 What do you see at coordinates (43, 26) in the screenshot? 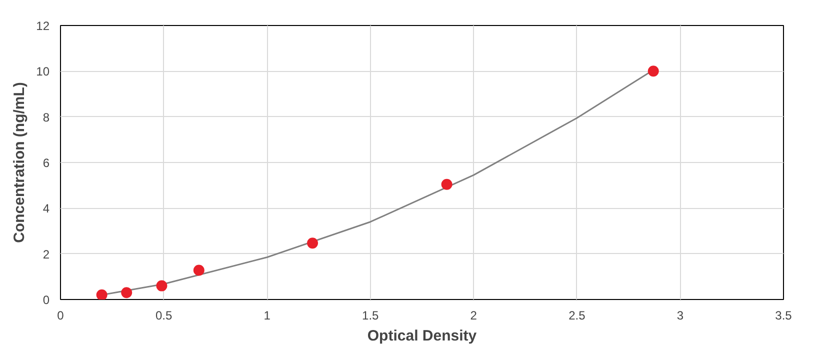
I see `y-tick-label: 12` at bounding box center [43, 26].